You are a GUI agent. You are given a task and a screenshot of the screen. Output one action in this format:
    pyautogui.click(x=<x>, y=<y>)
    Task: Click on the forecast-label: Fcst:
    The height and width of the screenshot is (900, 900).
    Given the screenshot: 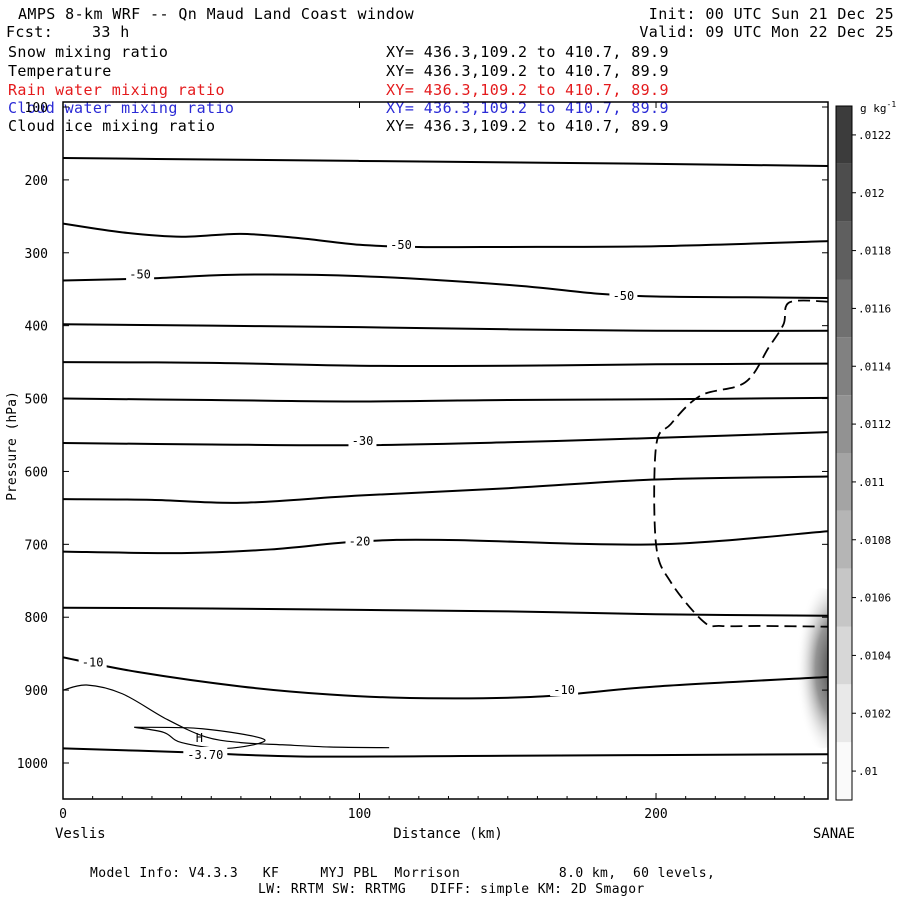 What is the action you would take?
    pyautogui.click(x=30, y=32)
    